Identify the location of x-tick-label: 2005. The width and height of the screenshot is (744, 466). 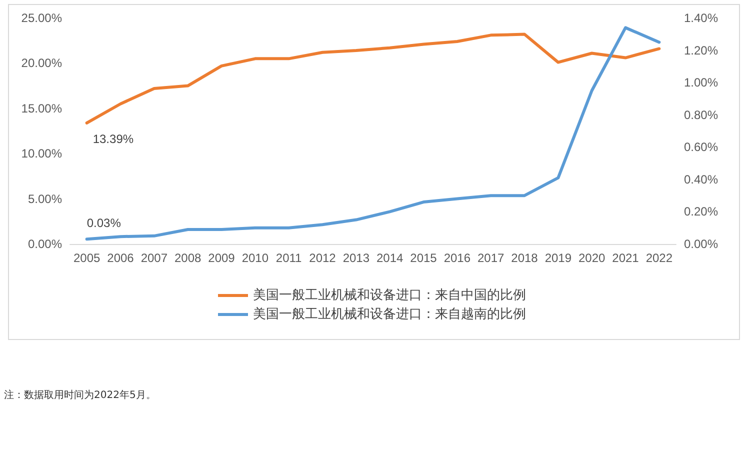
(87, 258).